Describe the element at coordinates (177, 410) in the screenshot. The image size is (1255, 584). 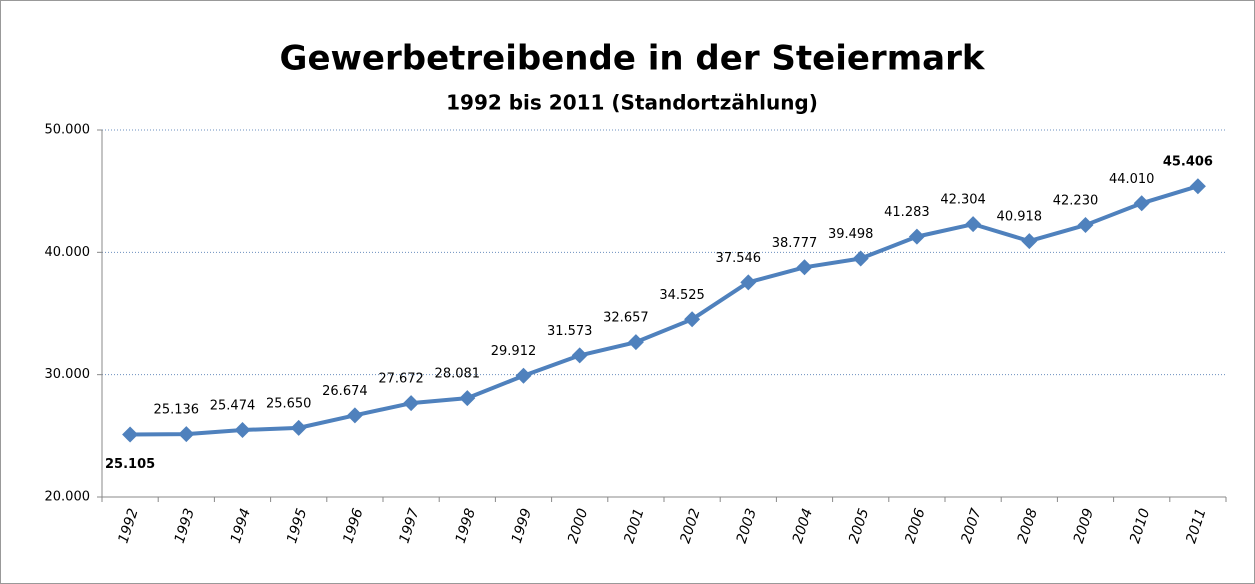
I see `data-label: 25.136` at that location.